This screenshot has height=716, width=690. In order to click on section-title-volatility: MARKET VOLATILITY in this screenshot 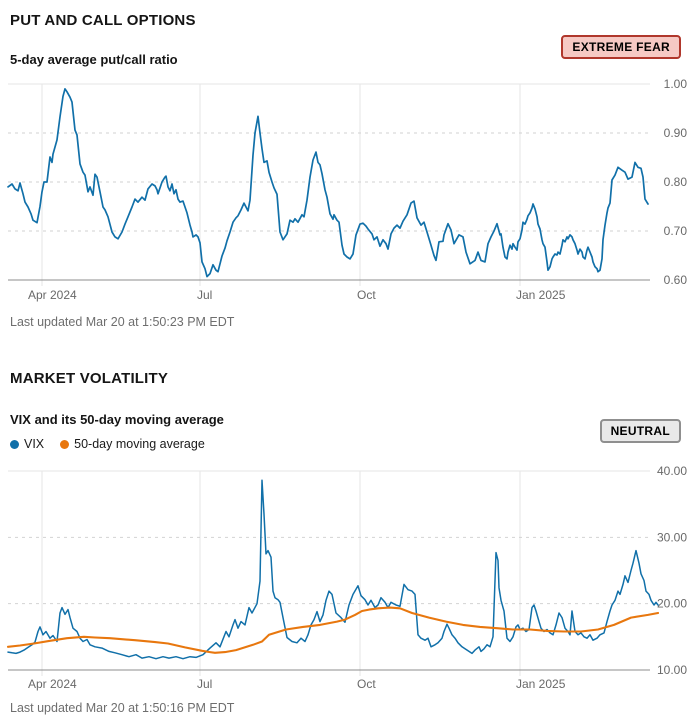, I will do `click(89, 378)`.